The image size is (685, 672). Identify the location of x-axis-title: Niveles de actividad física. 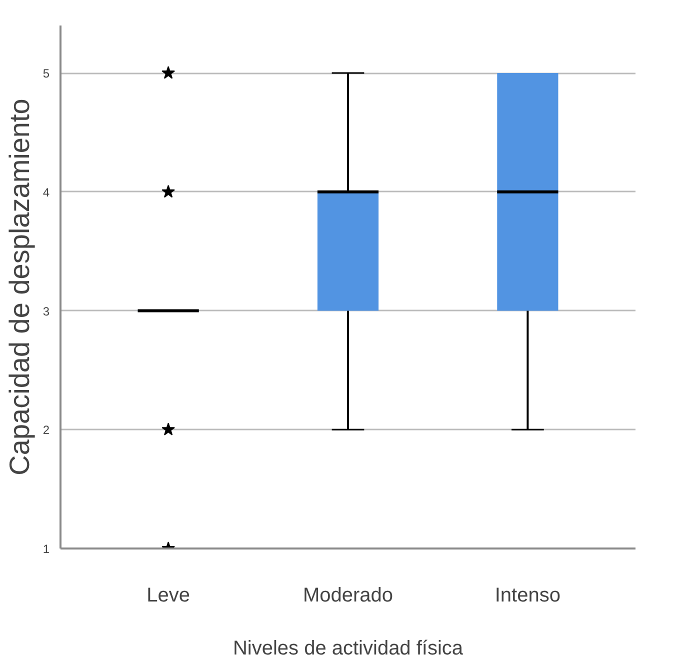
(348, 649).